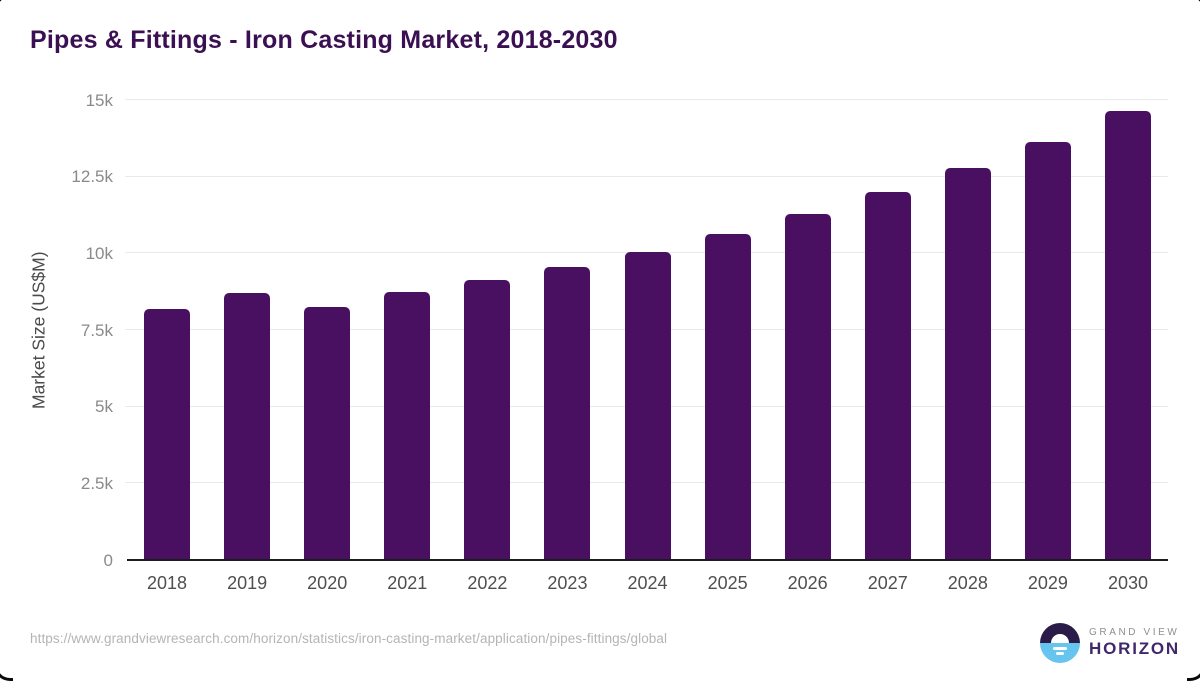 The width and height of the screenshot is (1200, 681). What do you see at coordinates (99, 100) in the screenshot?
I see `y-tick-label: 15k` at bounding box center [99, 100].